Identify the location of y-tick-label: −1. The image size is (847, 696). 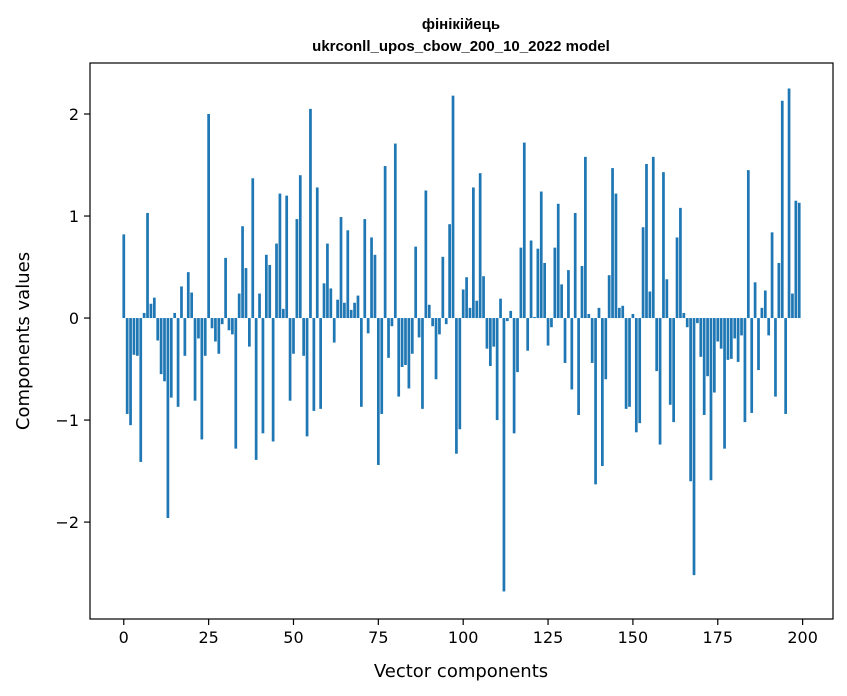
(67, 420).